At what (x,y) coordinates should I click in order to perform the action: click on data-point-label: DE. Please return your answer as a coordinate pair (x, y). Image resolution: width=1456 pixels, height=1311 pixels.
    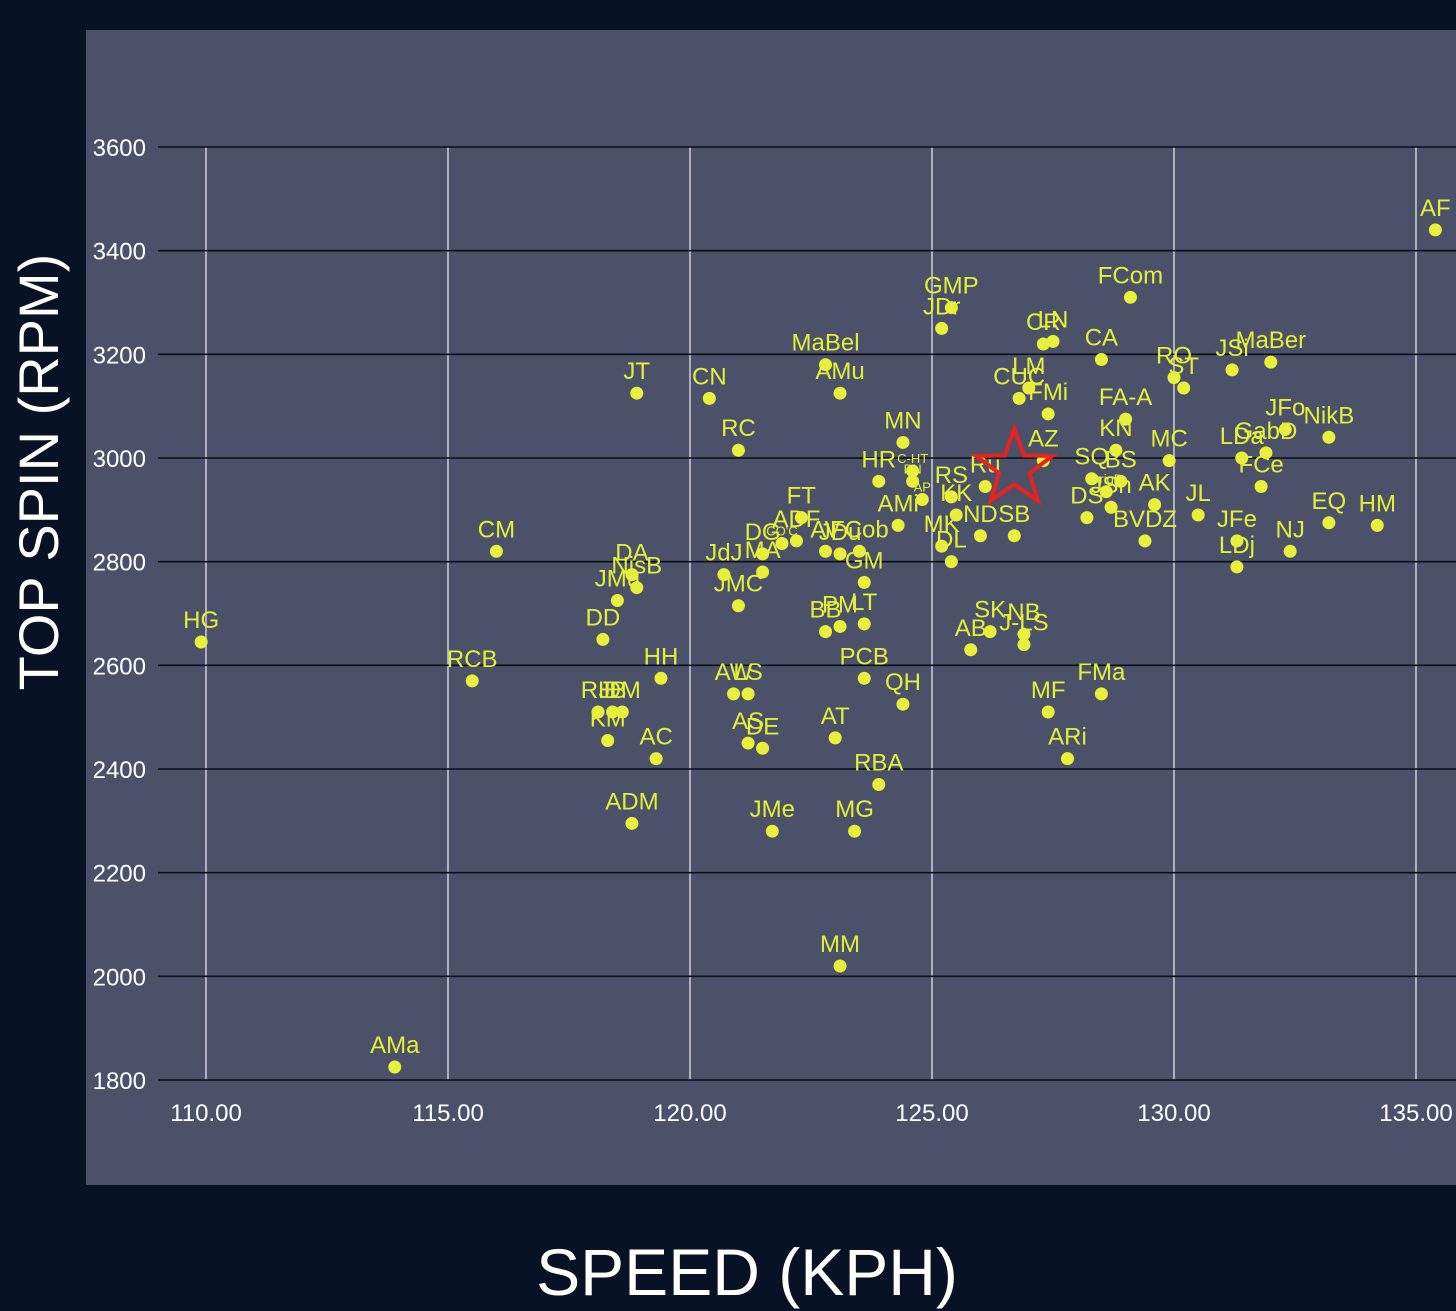
    Looking at the image, I should click on (762, 726).